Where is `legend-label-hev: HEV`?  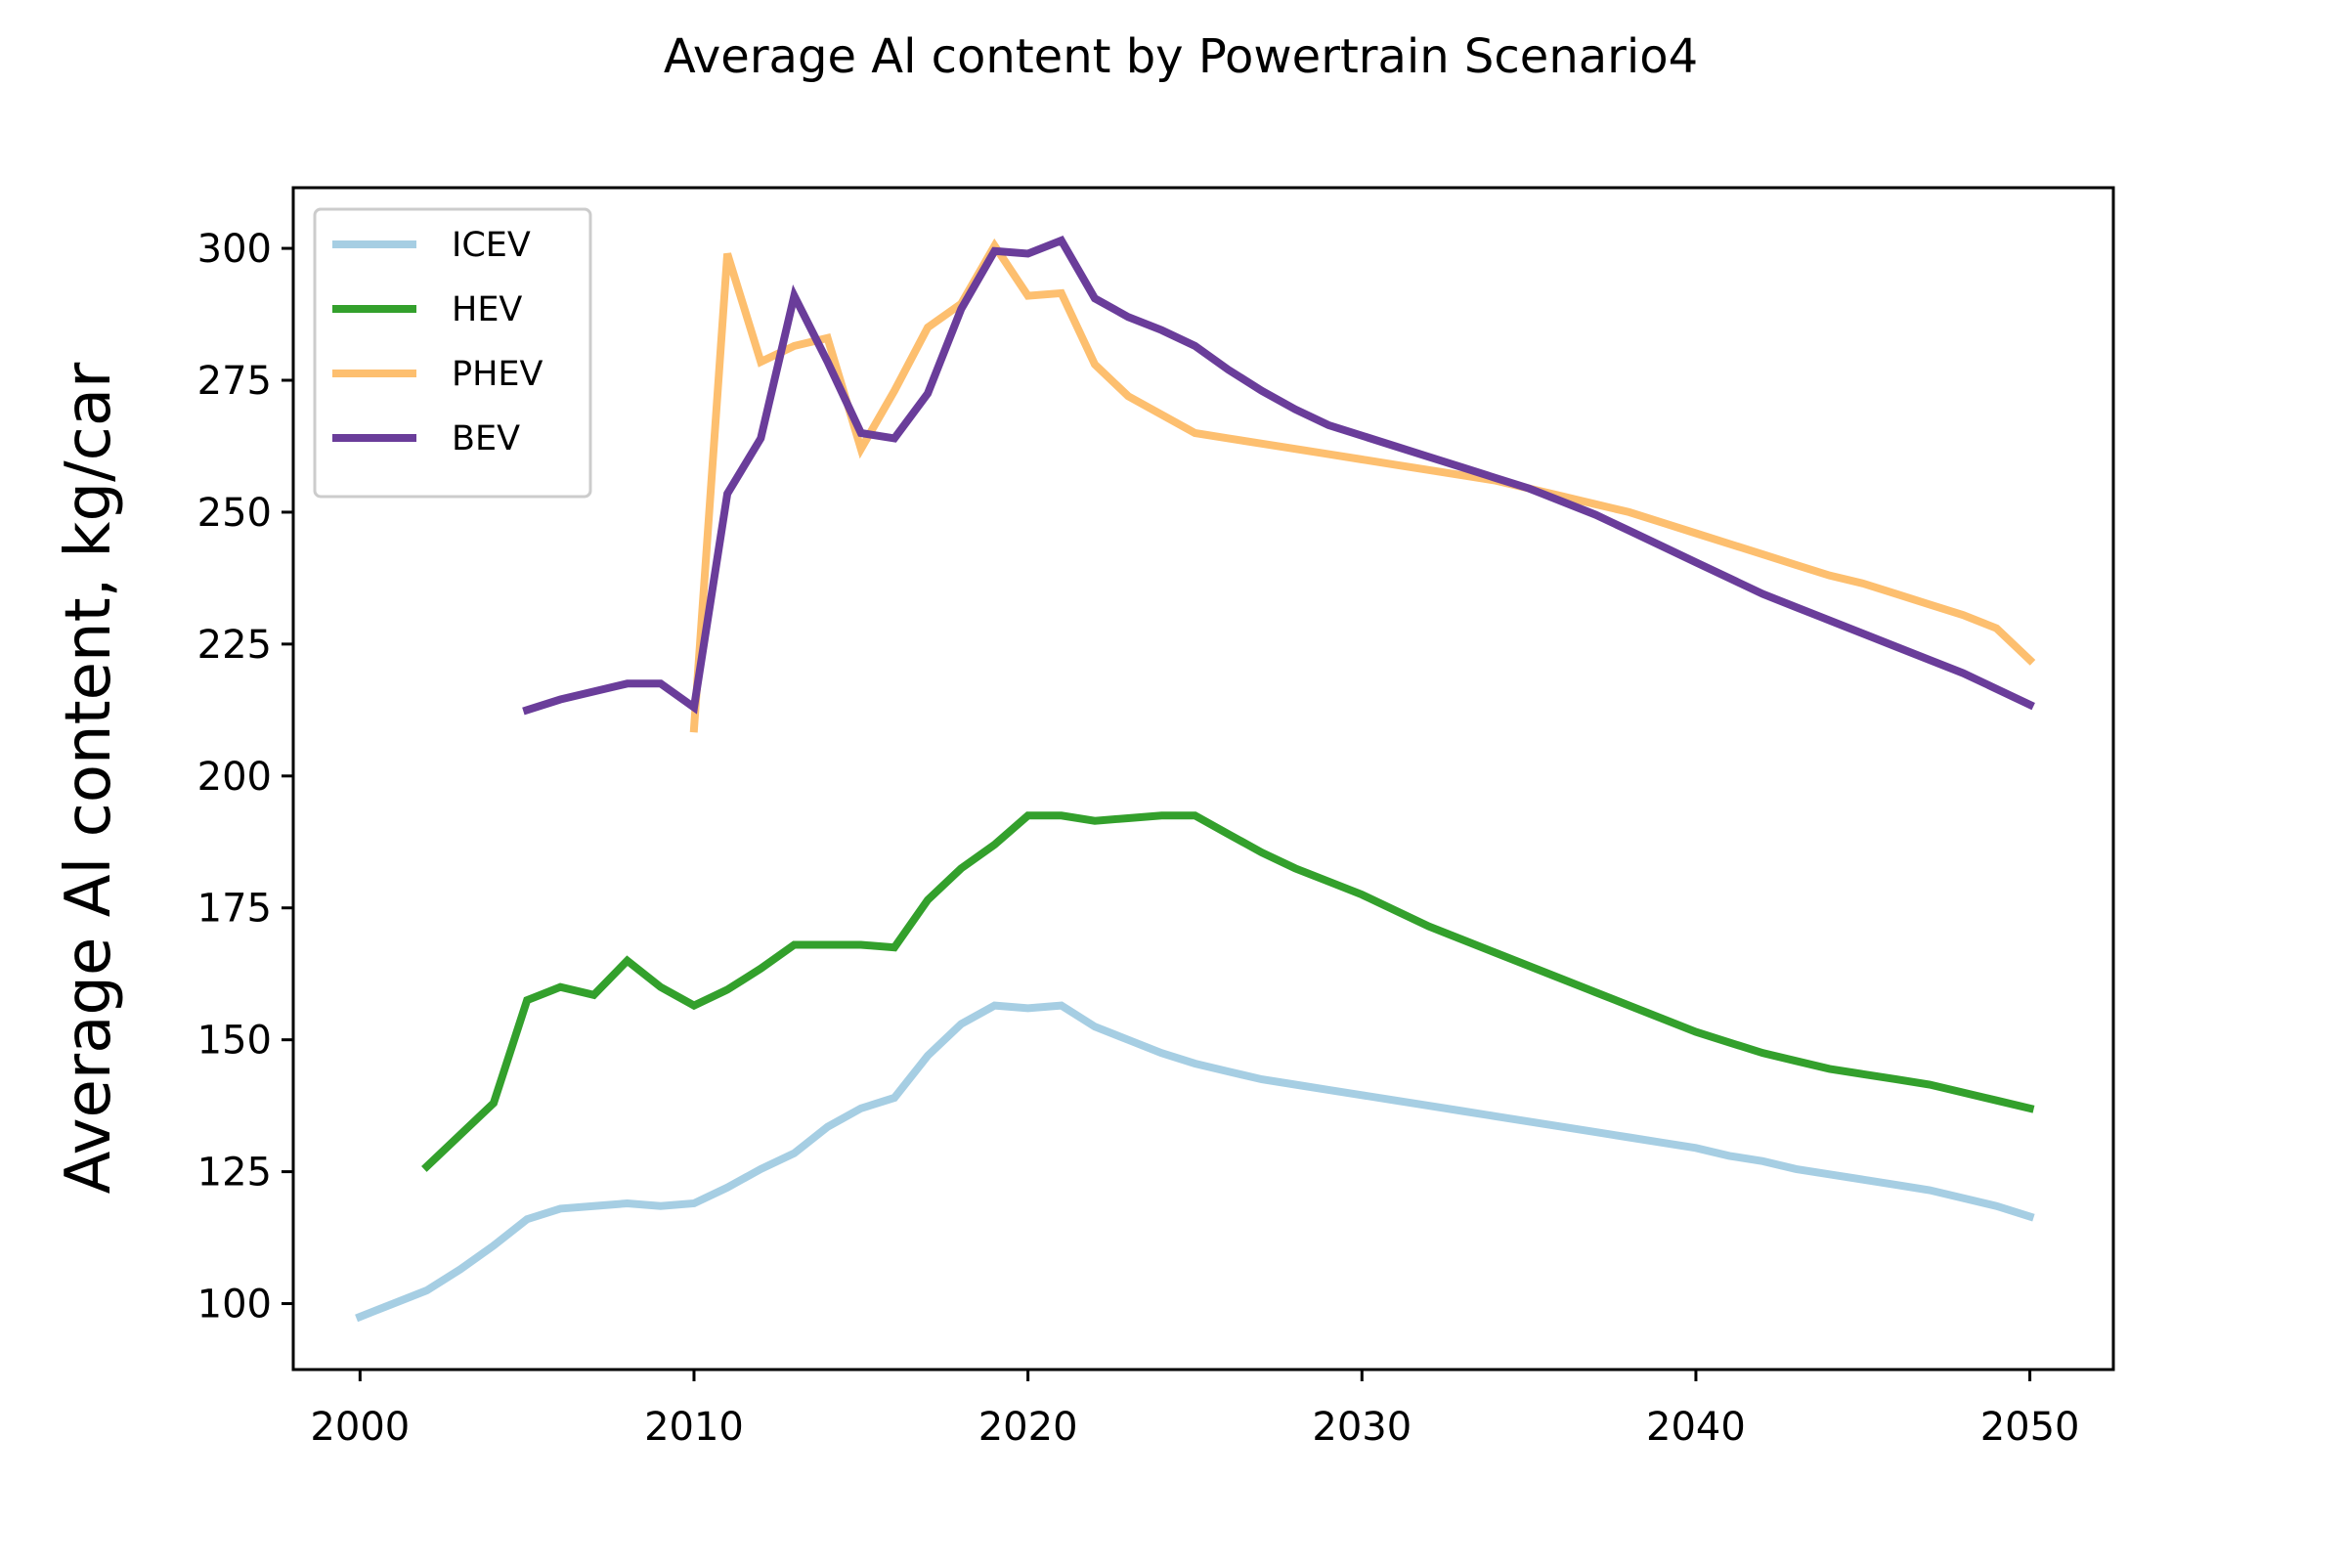
legend-label-hev: HEV is located at coordinates (487, 309).